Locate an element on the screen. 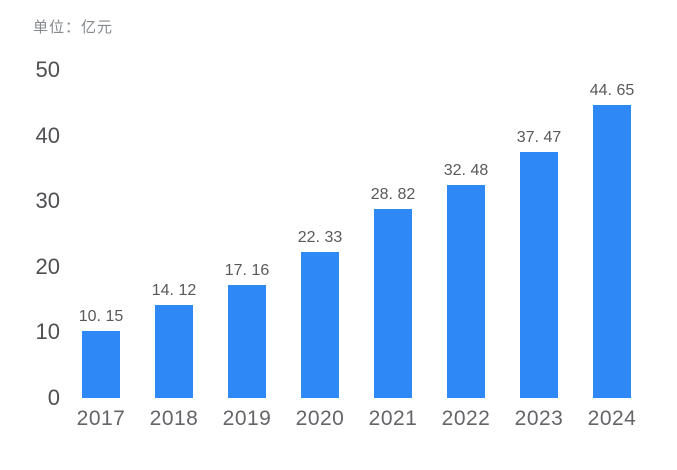 This screenshot has height=470, width=677. x-tick-label-2020: 2020 is located at coordinates (320, 418).